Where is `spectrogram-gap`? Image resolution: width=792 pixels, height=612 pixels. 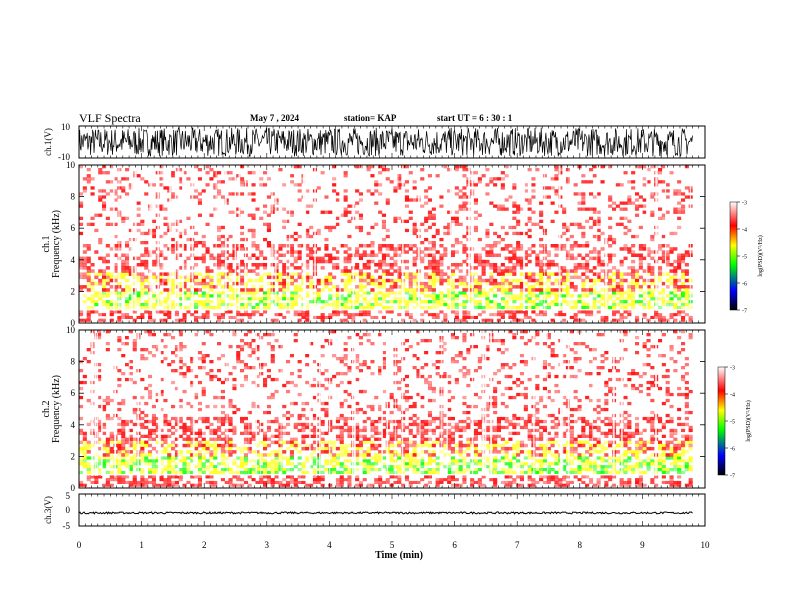 spectrogram-gap is located at coordinates (544, 238).